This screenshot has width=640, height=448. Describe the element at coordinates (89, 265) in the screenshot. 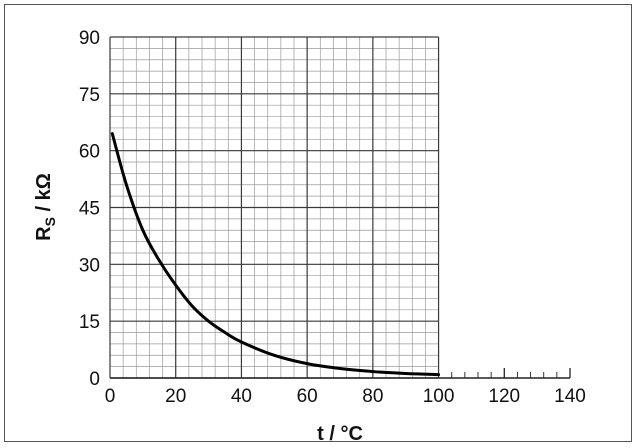

I see `y-tick-label: 30` at that location.